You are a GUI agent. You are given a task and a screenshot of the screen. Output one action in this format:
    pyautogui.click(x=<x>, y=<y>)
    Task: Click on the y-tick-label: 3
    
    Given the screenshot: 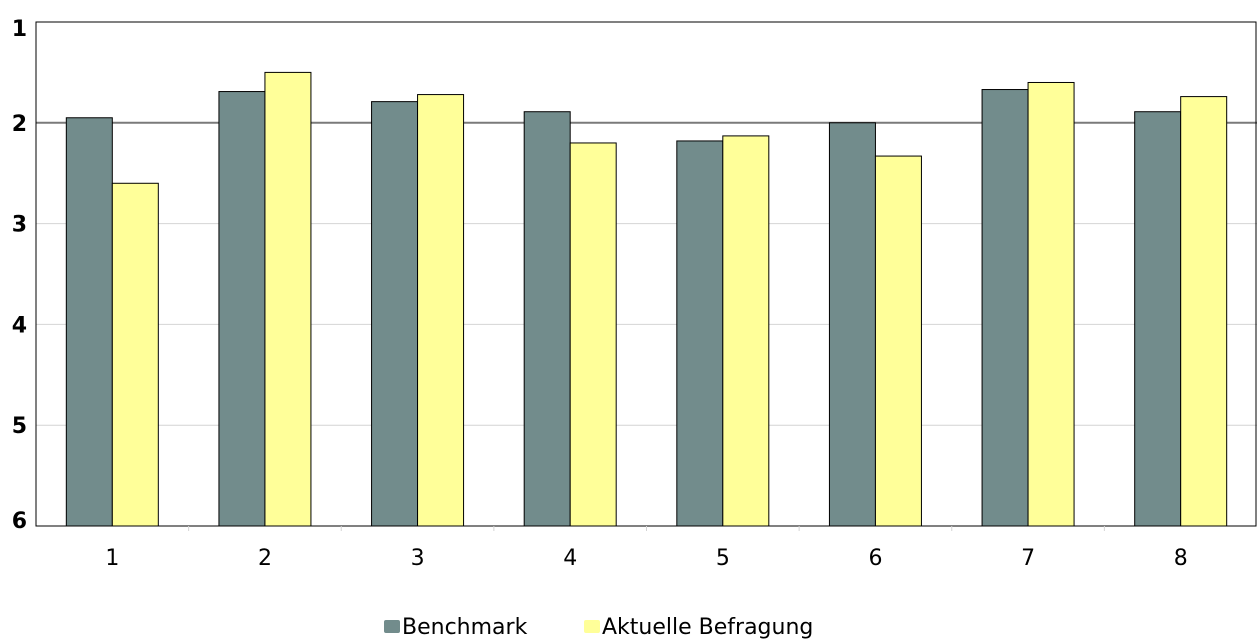 What is the action you would take?
    pyautogui.click(x=19, y=225)
    